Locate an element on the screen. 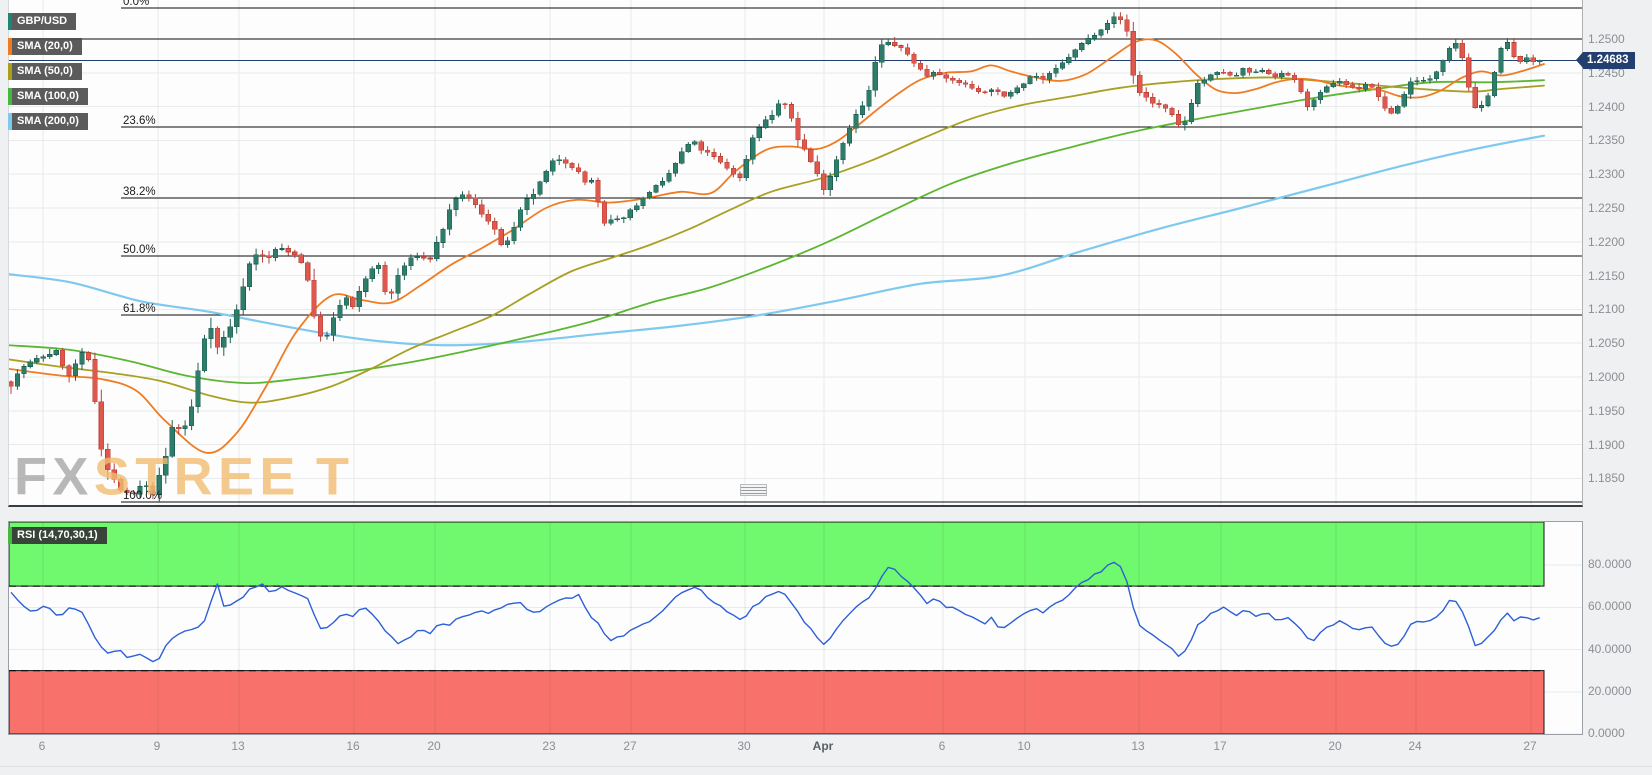  rsi-axis-label: 20.0000 is located at coordinates (1610, 690).